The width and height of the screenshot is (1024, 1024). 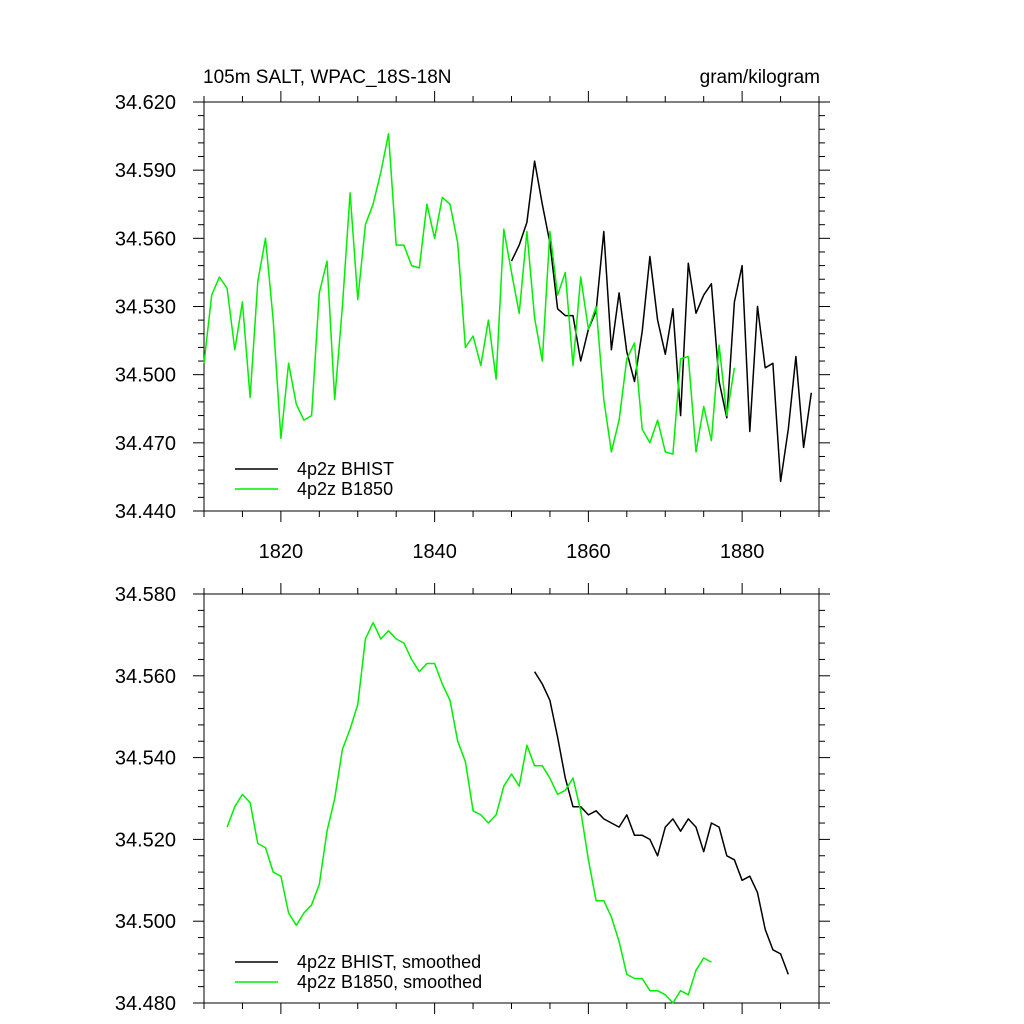 I want to click on y-tick-label: 34.580, so click(x=145, y=595).